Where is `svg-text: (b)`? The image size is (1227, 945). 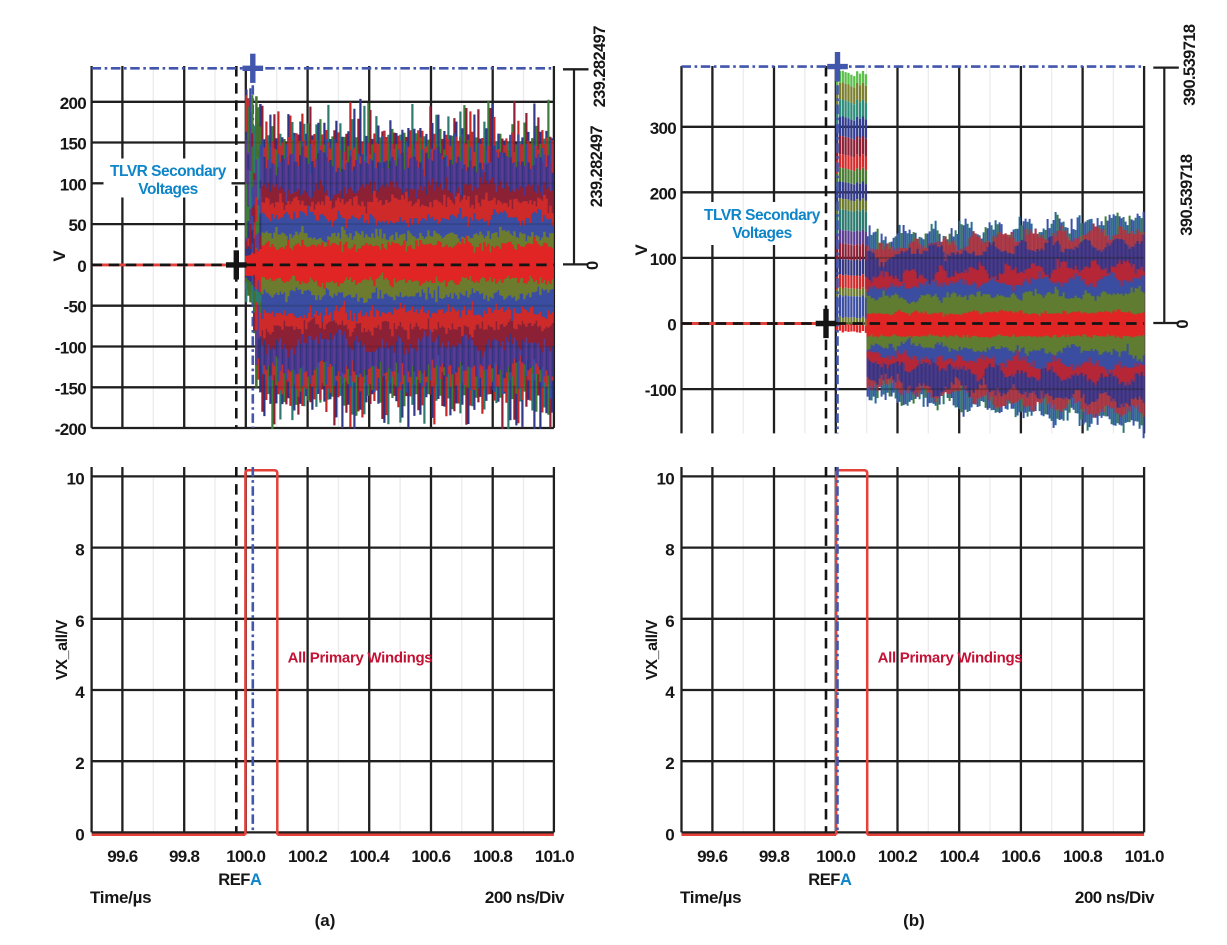
svg-text: (b) is located at coordinates (914, 920).